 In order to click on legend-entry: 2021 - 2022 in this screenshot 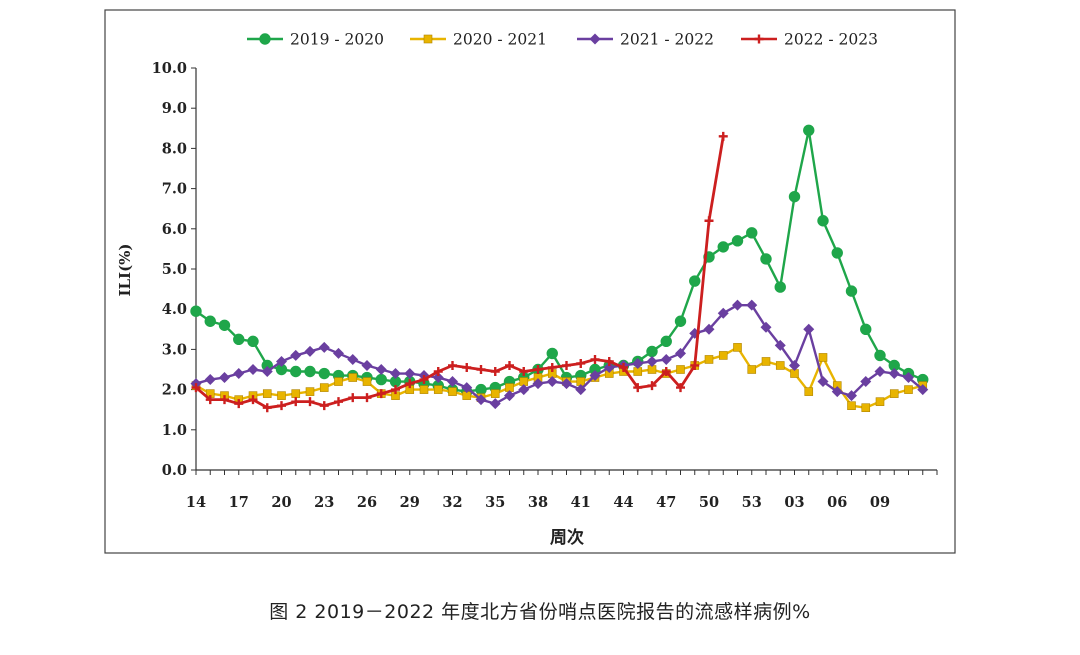, I will do `click(645, 40)`.